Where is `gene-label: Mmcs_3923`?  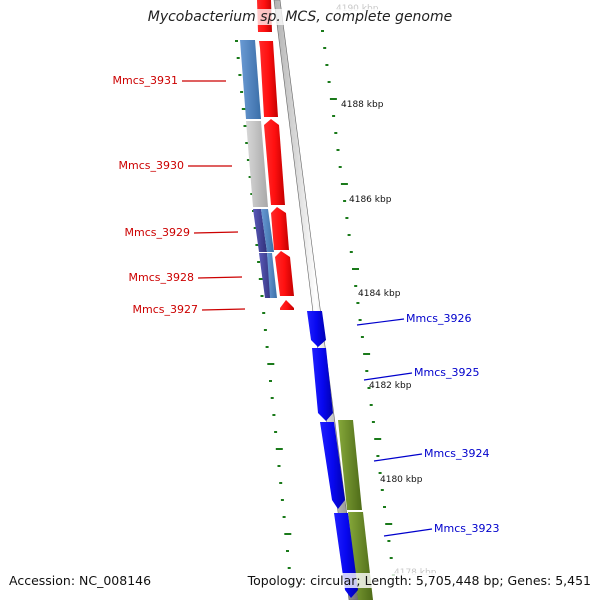
gene-label: Mmcs_3923 is located at coordinates (466, 528).